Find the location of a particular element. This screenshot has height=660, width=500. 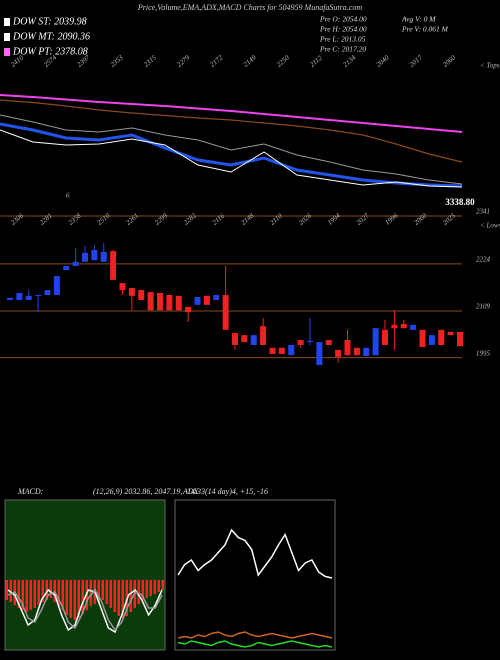

indicator-params: (12,26,9) 2032.86, 2047.19, -14.33 is located at coordinates (149, 491).